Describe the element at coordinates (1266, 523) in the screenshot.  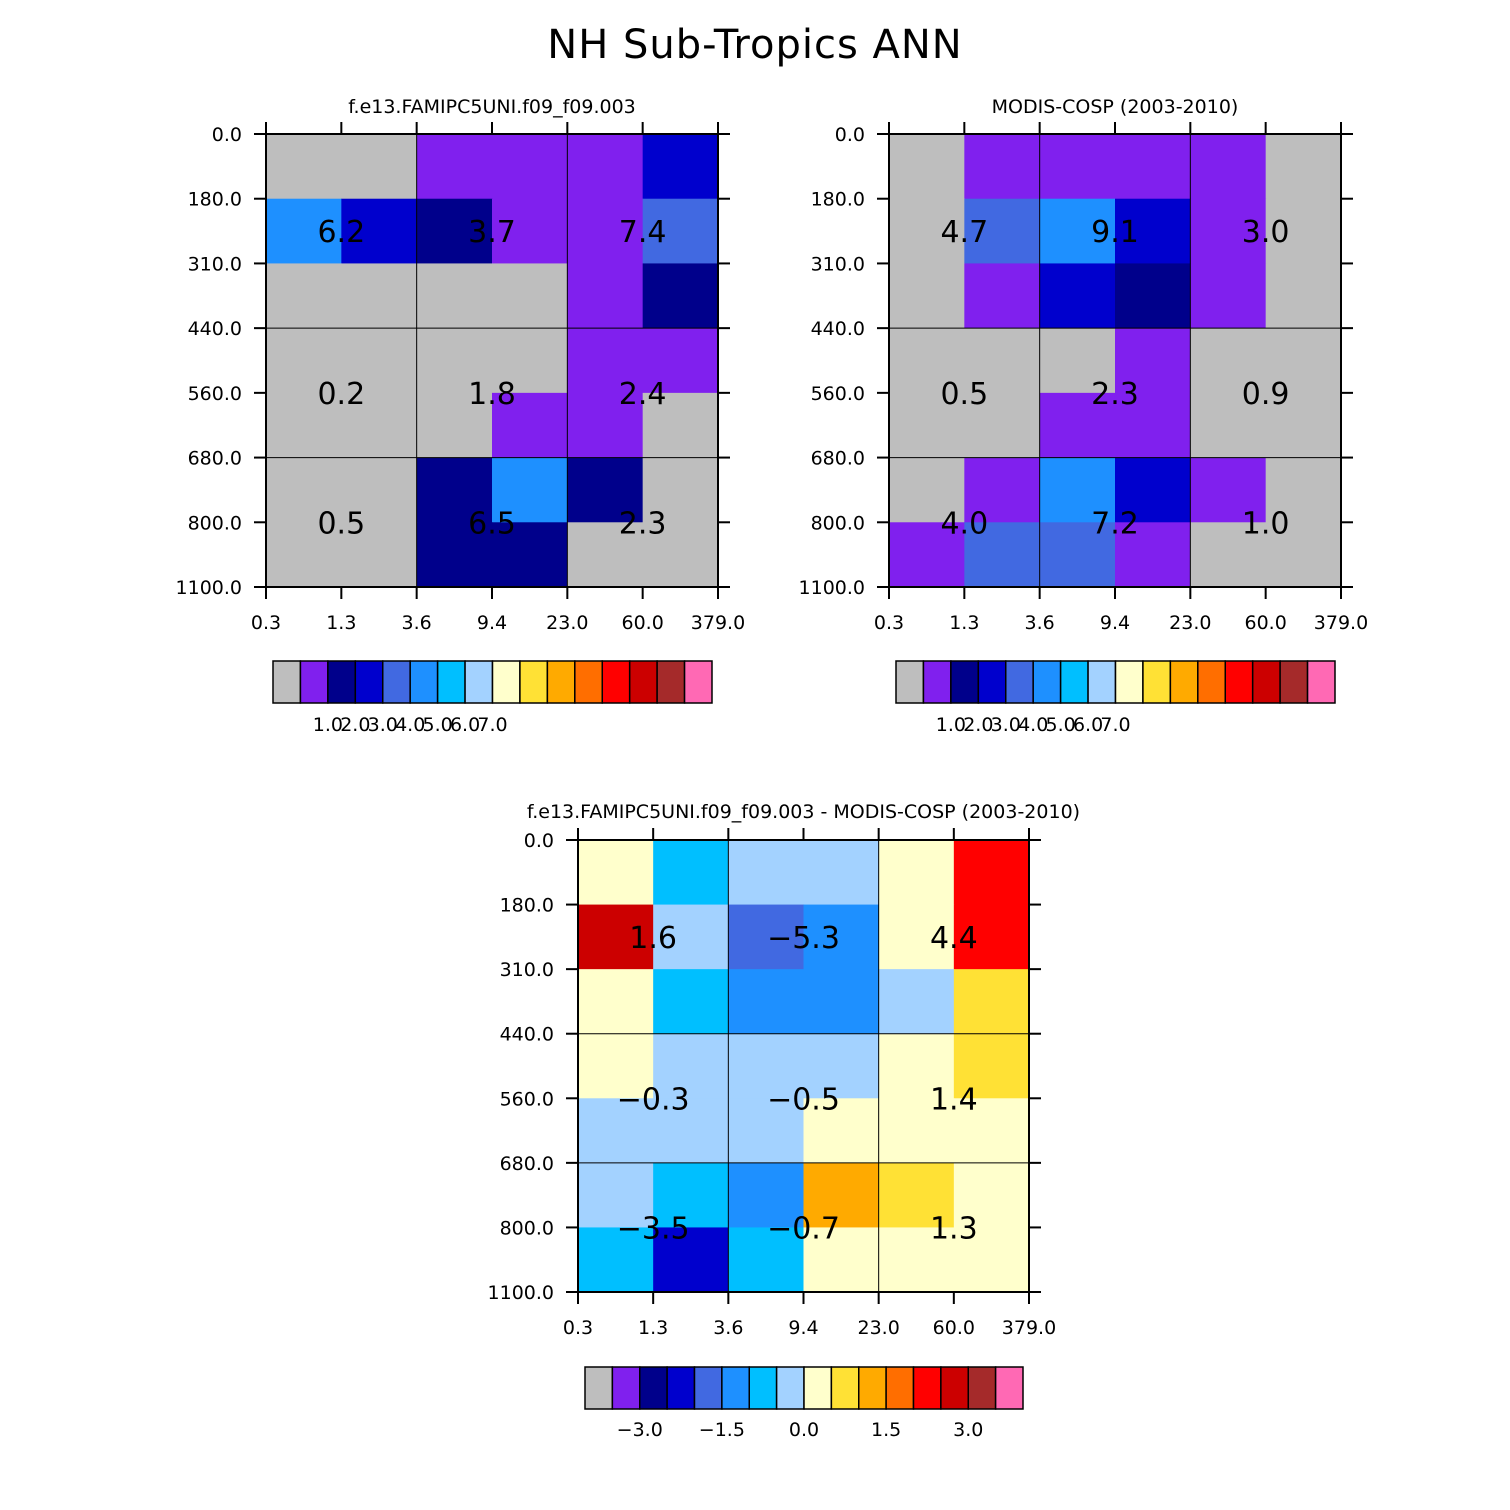
I see `block-value-label: 1.0` at that location.